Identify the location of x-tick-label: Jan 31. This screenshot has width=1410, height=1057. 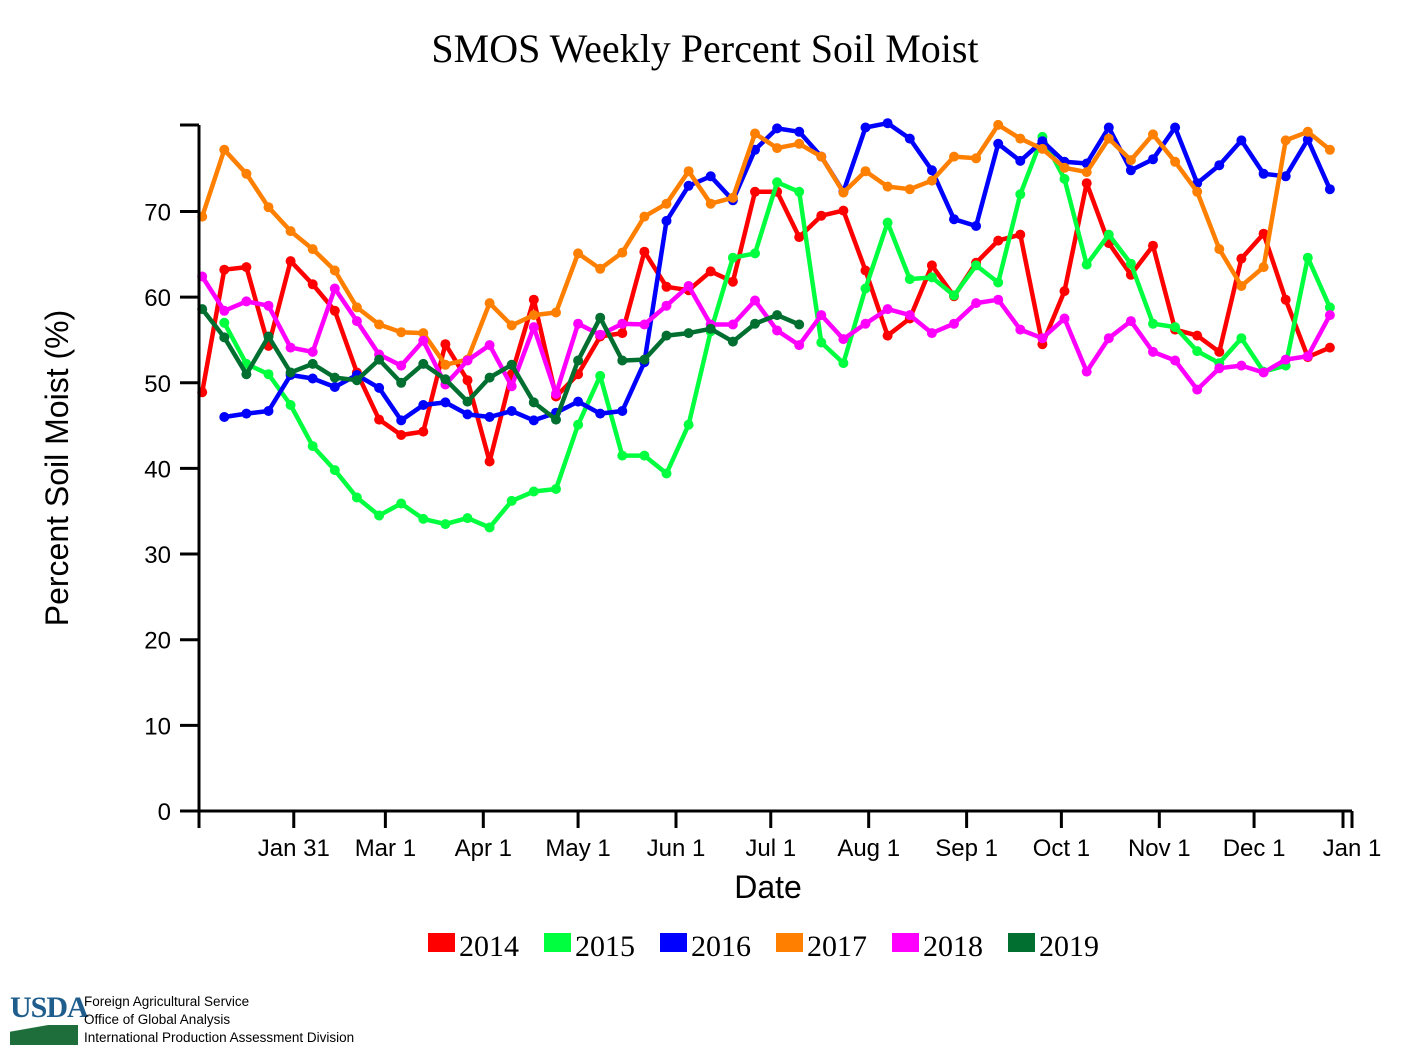
(294, 848).